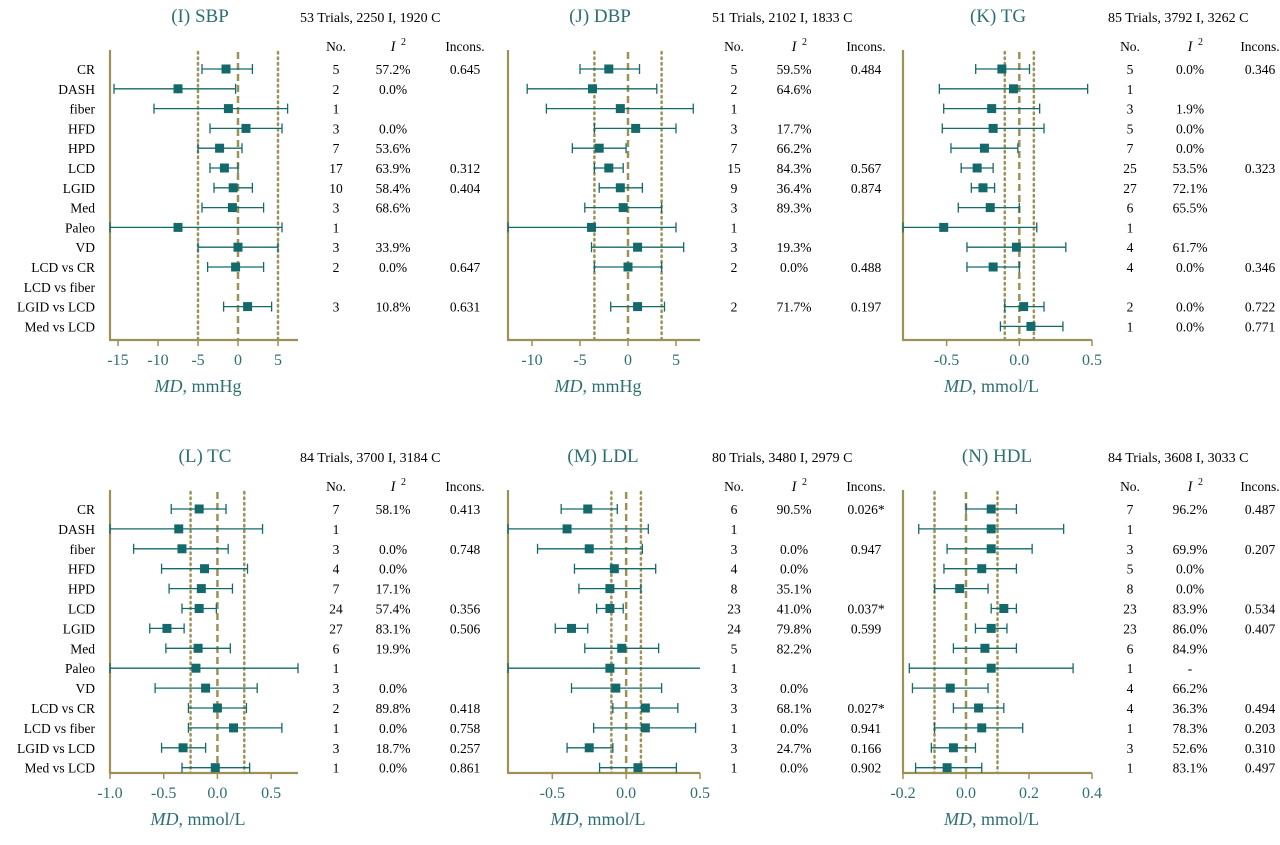  Describe the element at coordinates (531, 360) in the screenshot. I see `x-tick-label: -10` at that location.